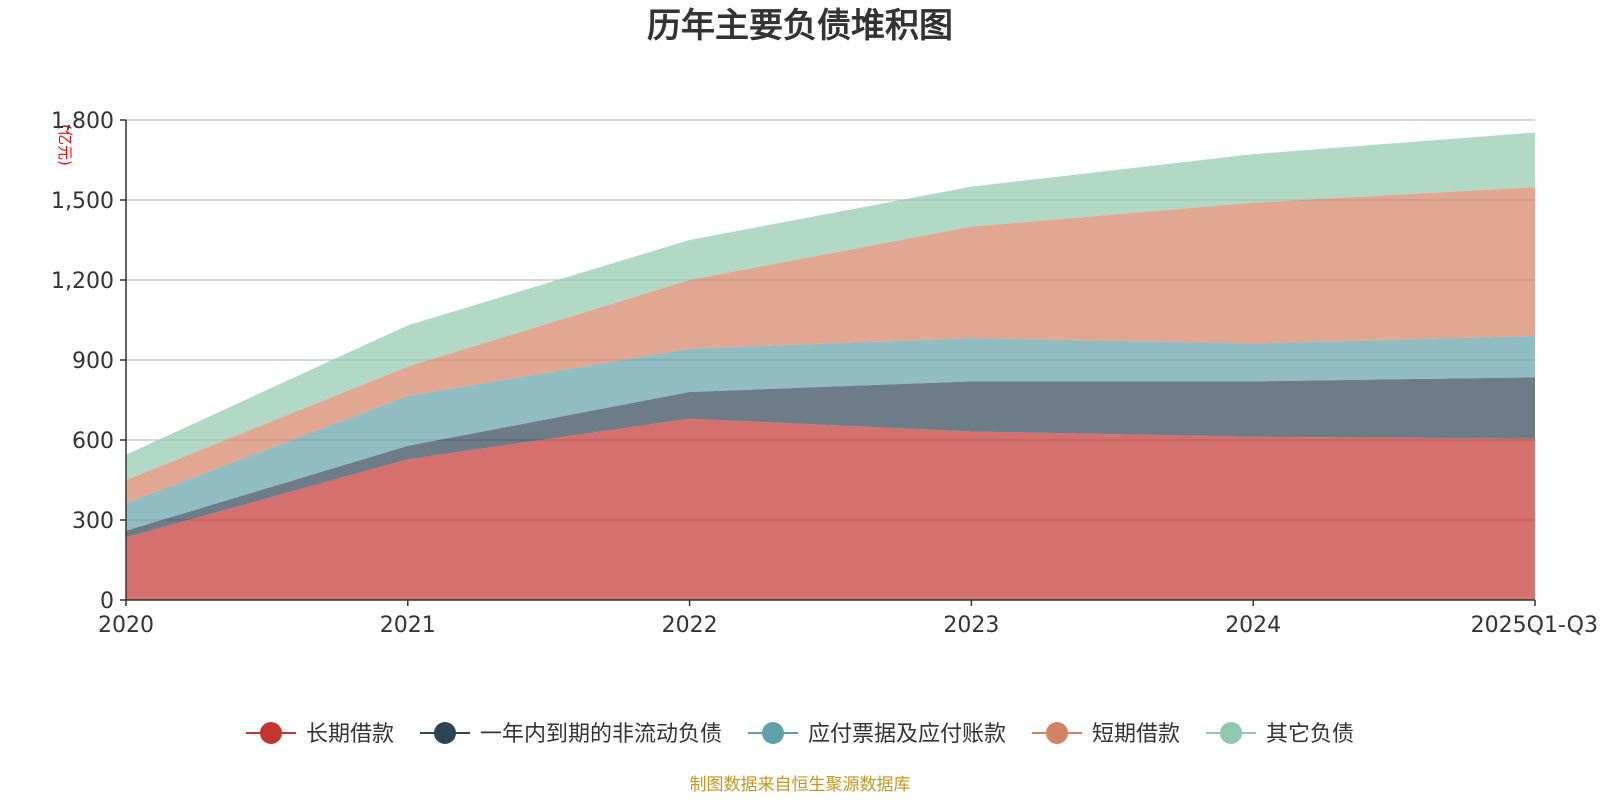 This screenshot has width=1600, height=800. I want to click on legend-label: 一年内到期的非流动负债, so click(601, 734).